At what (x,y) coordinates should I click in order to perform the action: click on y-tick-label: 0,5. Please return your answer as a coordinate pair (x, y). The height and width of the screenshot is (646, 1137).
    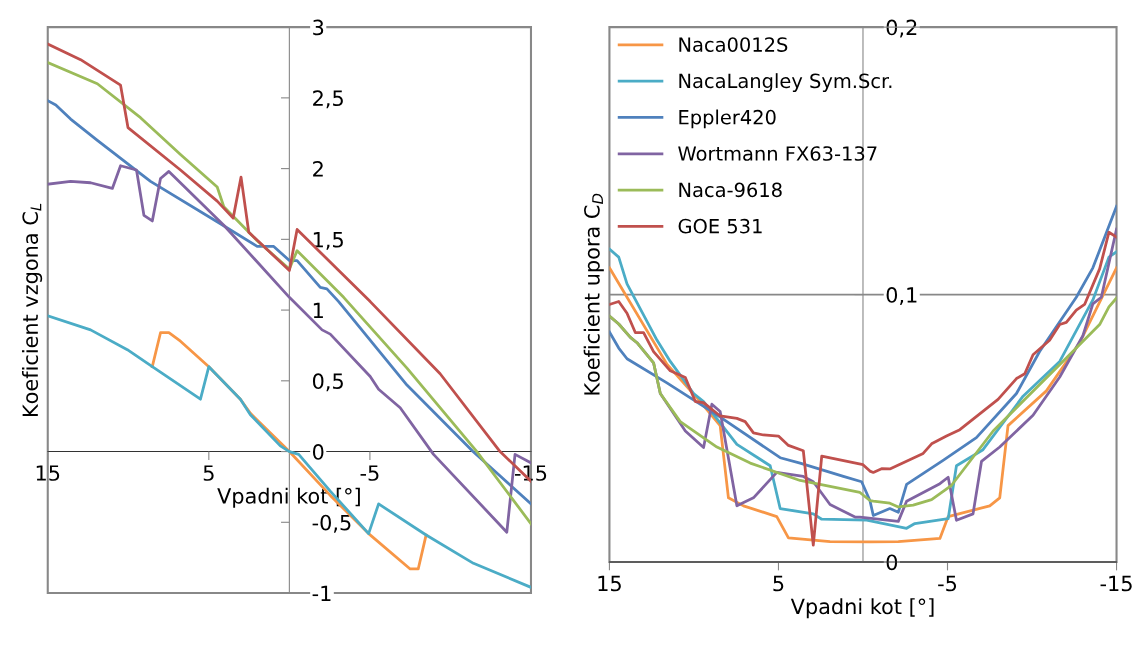
    Looking at the image, I should click on (327, 382).